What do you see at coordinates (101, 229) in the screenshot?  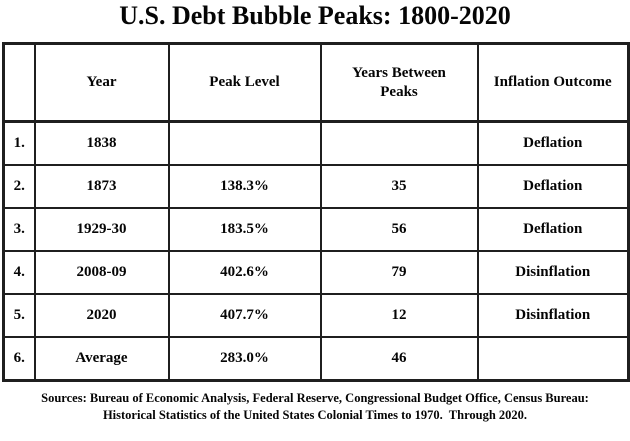 I see `cell-year: 1929-30` at bounding box center [101, 229].